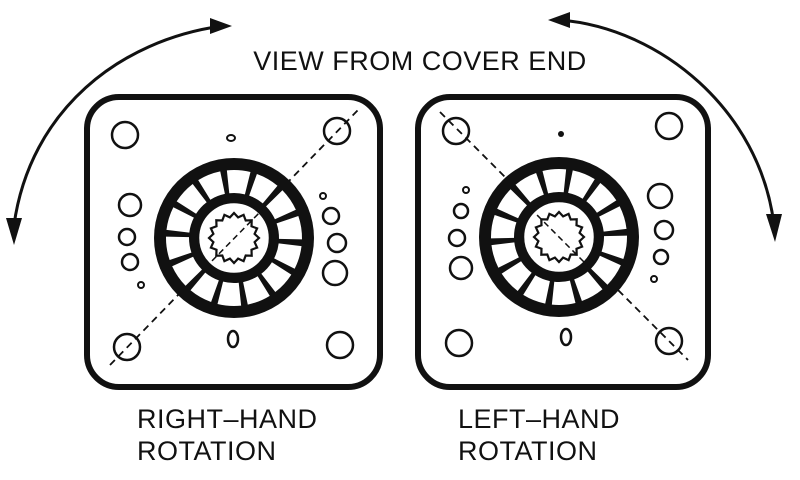  What do you see at coordinates (539, 419) in the screenshot?
I see `plate-label-line1: LEFT–HAND` at bounding box center [539, 419].